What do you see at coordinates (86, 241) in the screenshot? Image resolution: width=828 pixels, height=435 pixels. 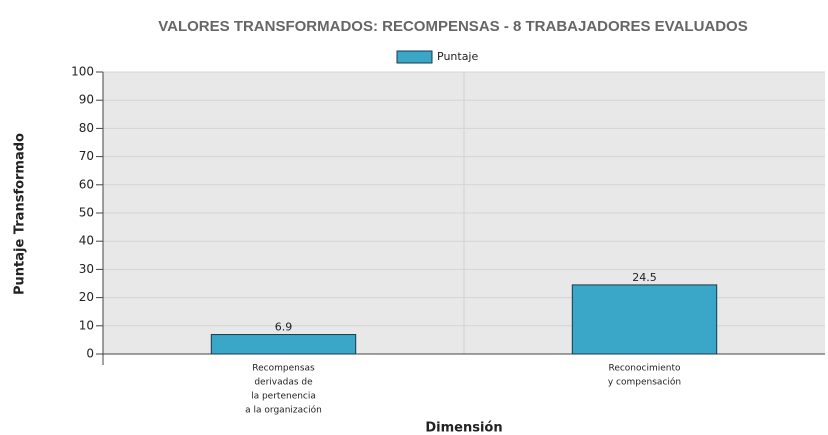 I see `y-tick-label: 40` at bounding box center [86, 241].